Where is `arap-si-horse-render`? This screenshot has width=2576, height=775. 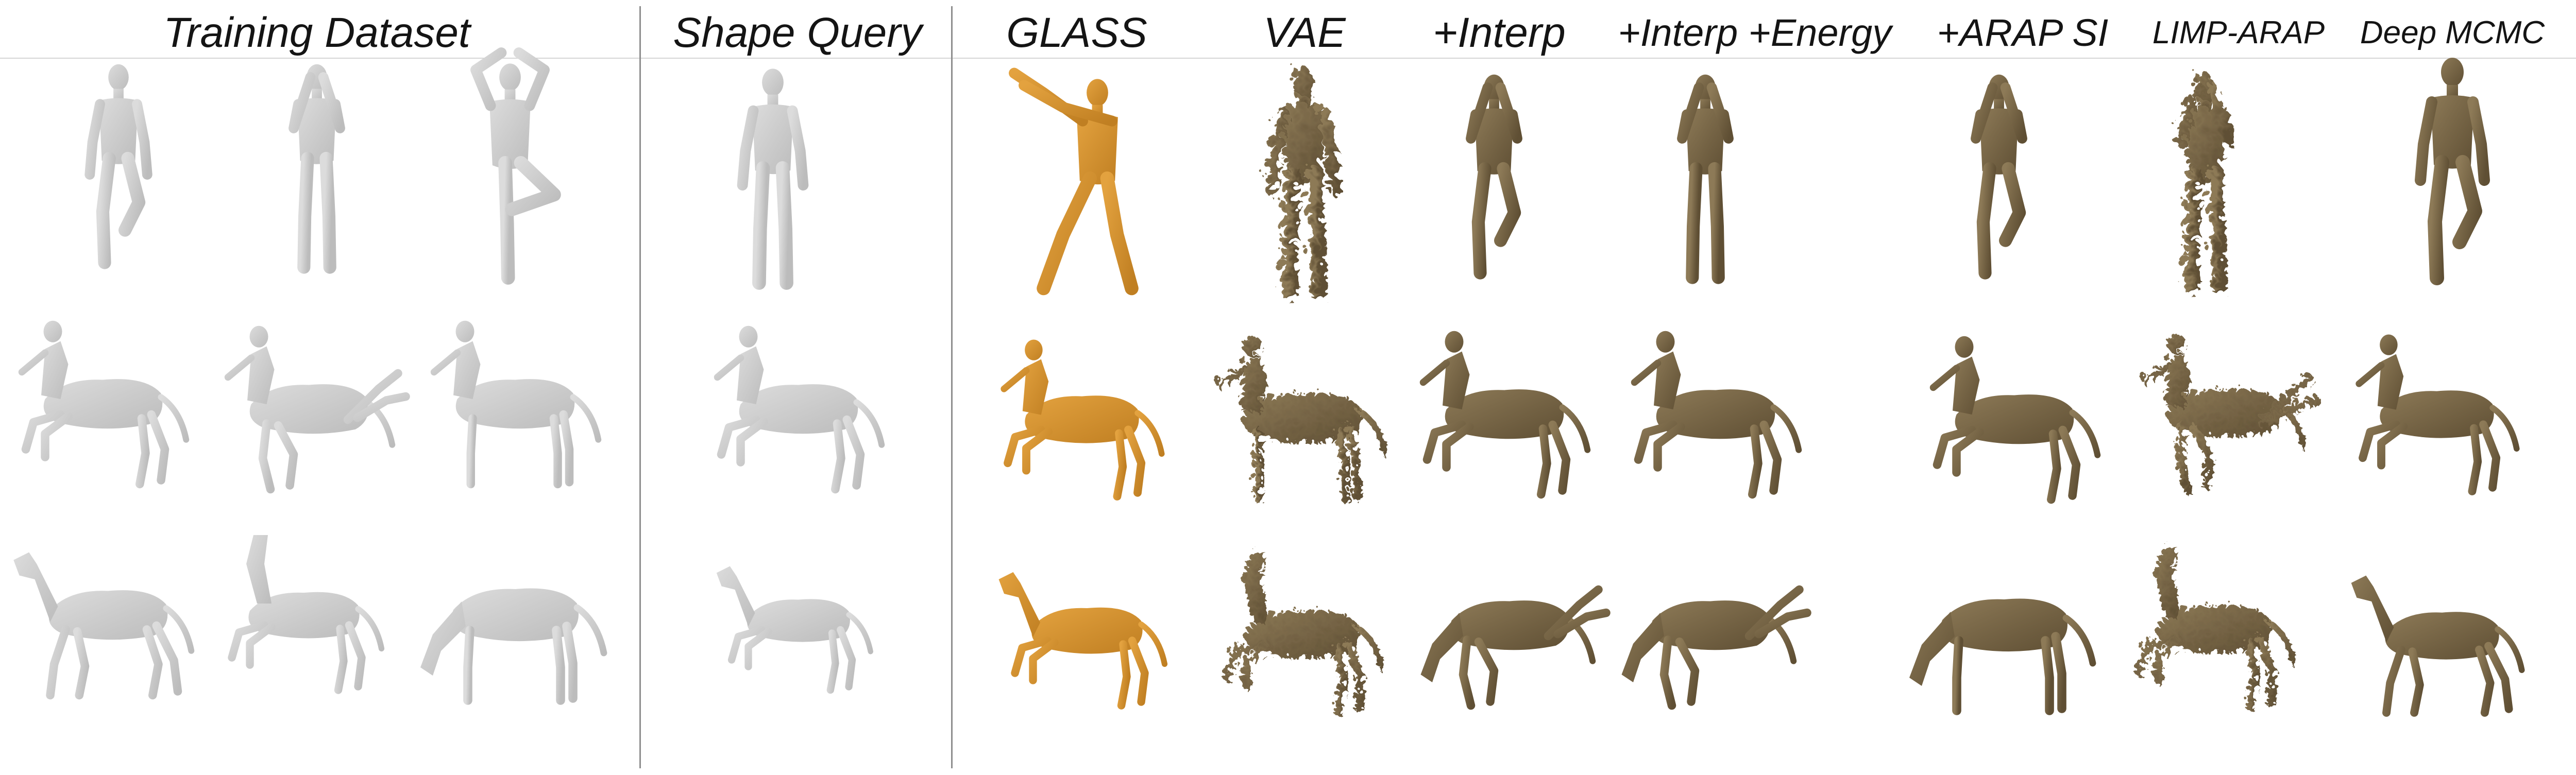
arap-si-horse-render is located at coordinates (2002, 656).